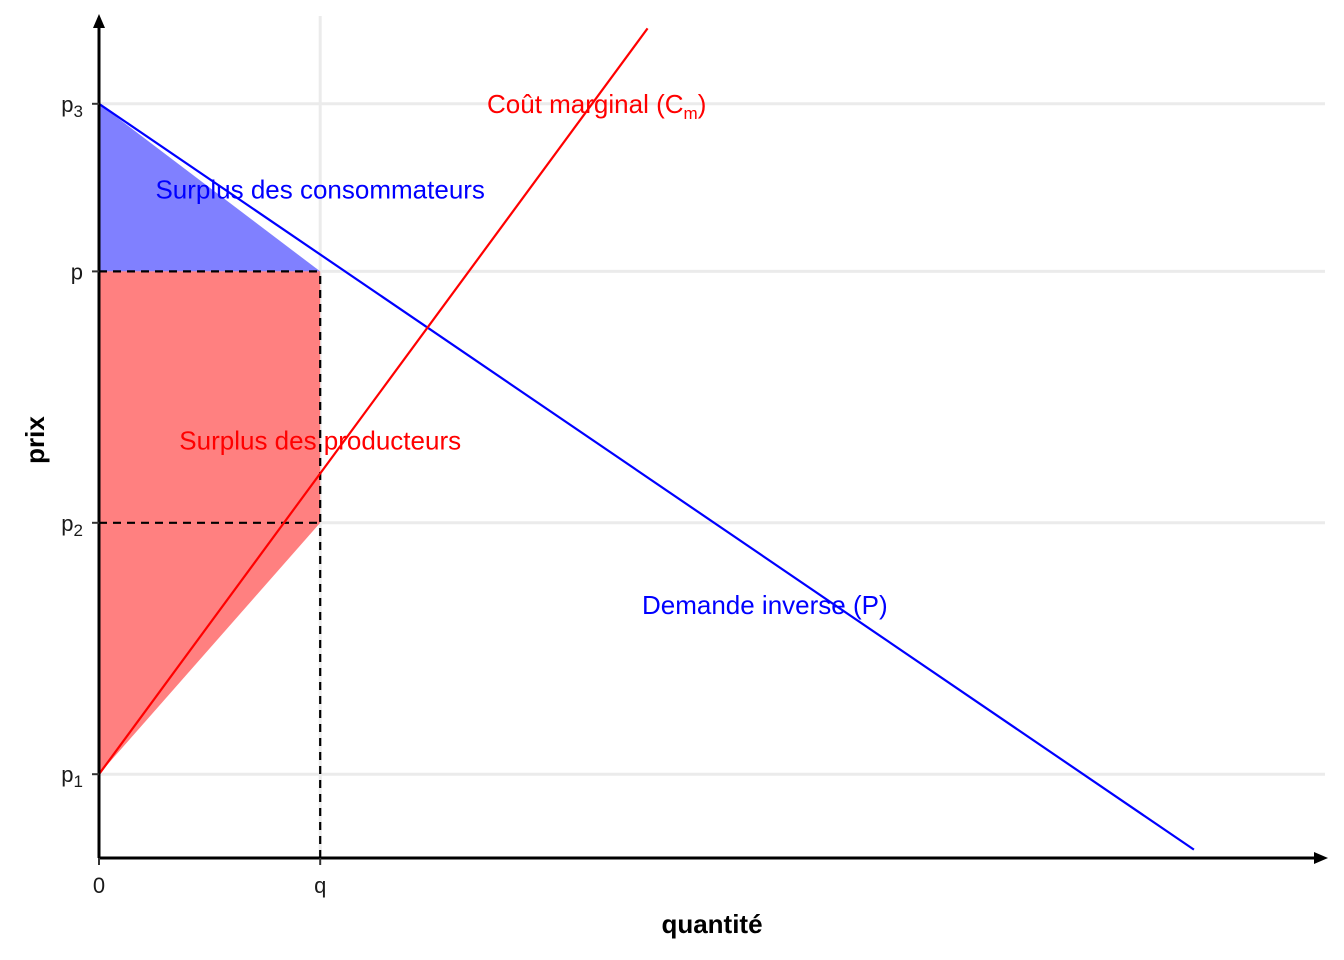 The image size is (1344, 960). I want to click on annotation-surplus-des-consommateurs: Surplus des consommateurs, so click(319, 189).